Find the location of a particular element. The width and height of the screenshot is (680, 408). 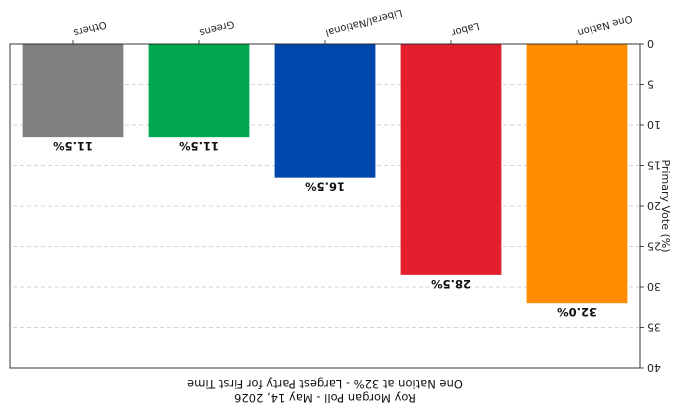

x-tick-label: Others is located at coordinates (89, 27).